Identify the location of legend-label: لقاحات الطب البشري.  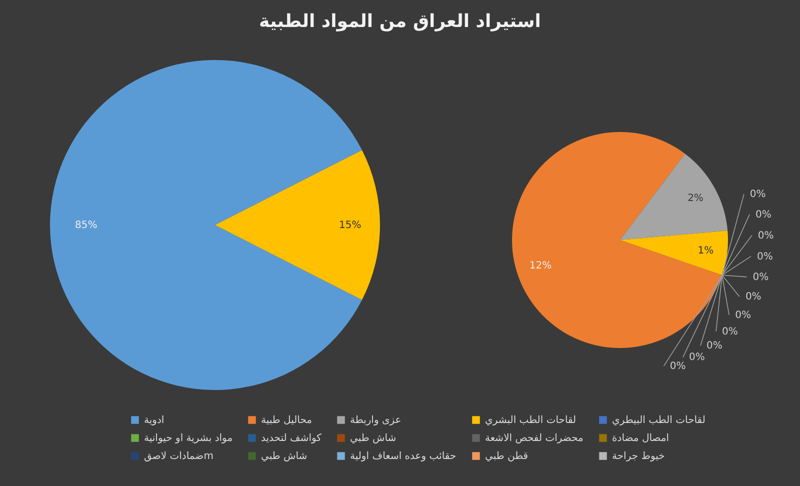
(530, 420).